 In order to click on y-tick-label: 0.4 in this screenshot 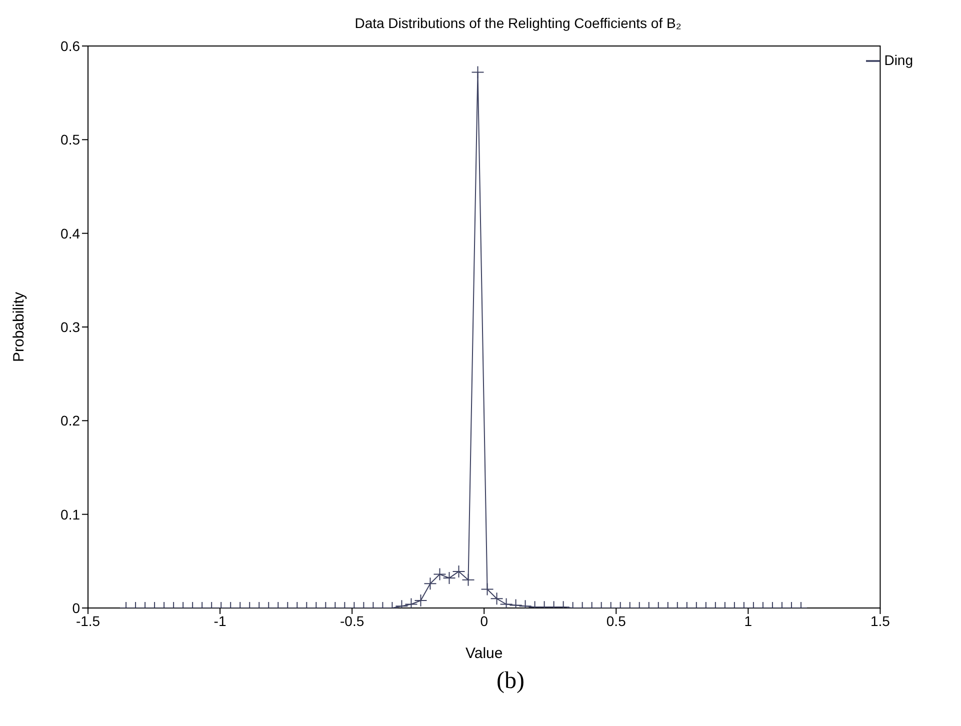, I will do `click(70, 233)`.